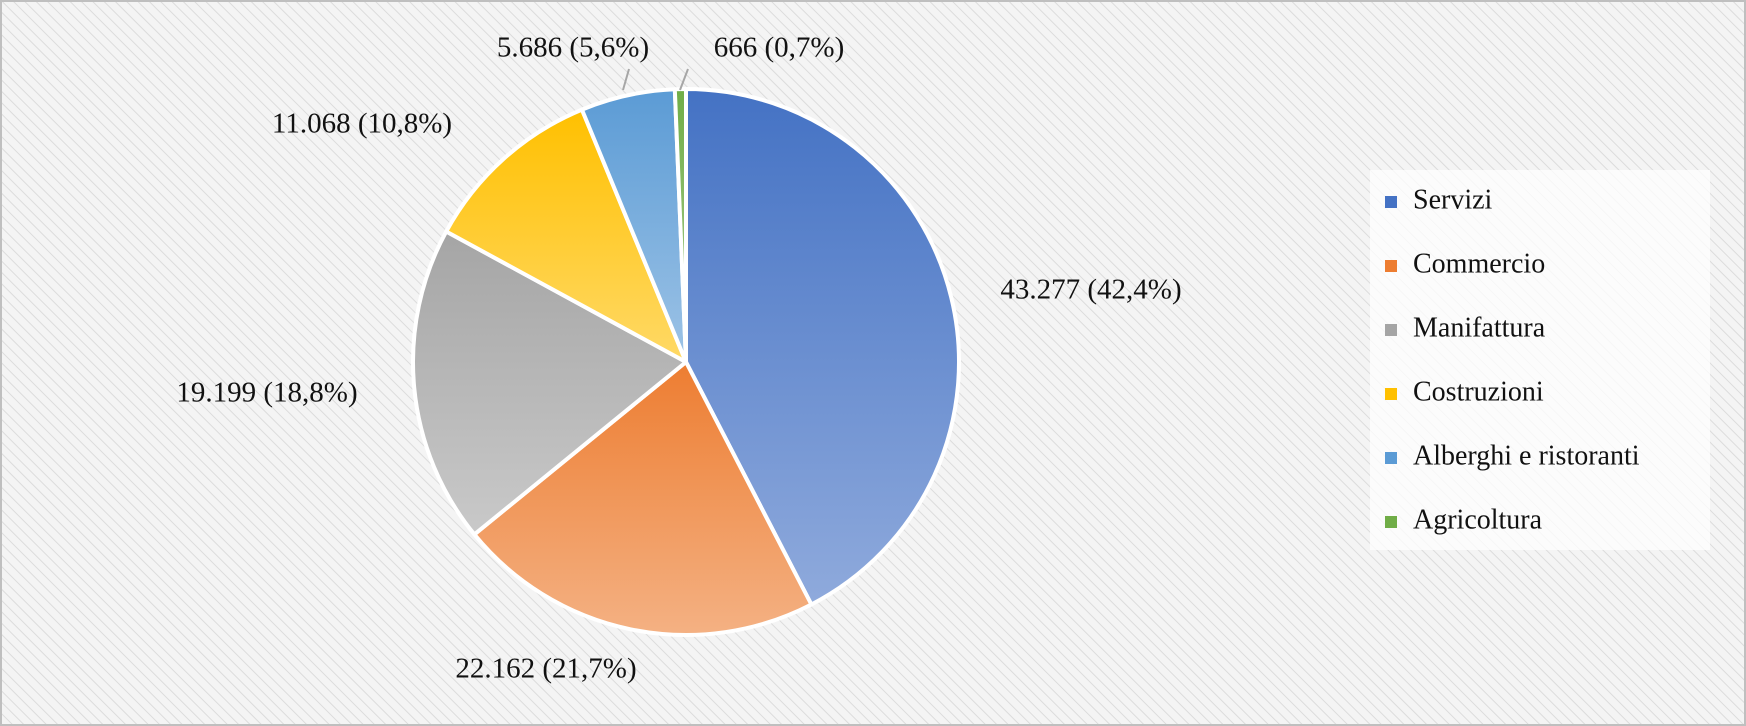 Image resolution: width=1746 pixels, height=726 pixels. Describe the element at coordinates (1479, 263) in the screenshot. I see `legend-label: Commercio` at that location.